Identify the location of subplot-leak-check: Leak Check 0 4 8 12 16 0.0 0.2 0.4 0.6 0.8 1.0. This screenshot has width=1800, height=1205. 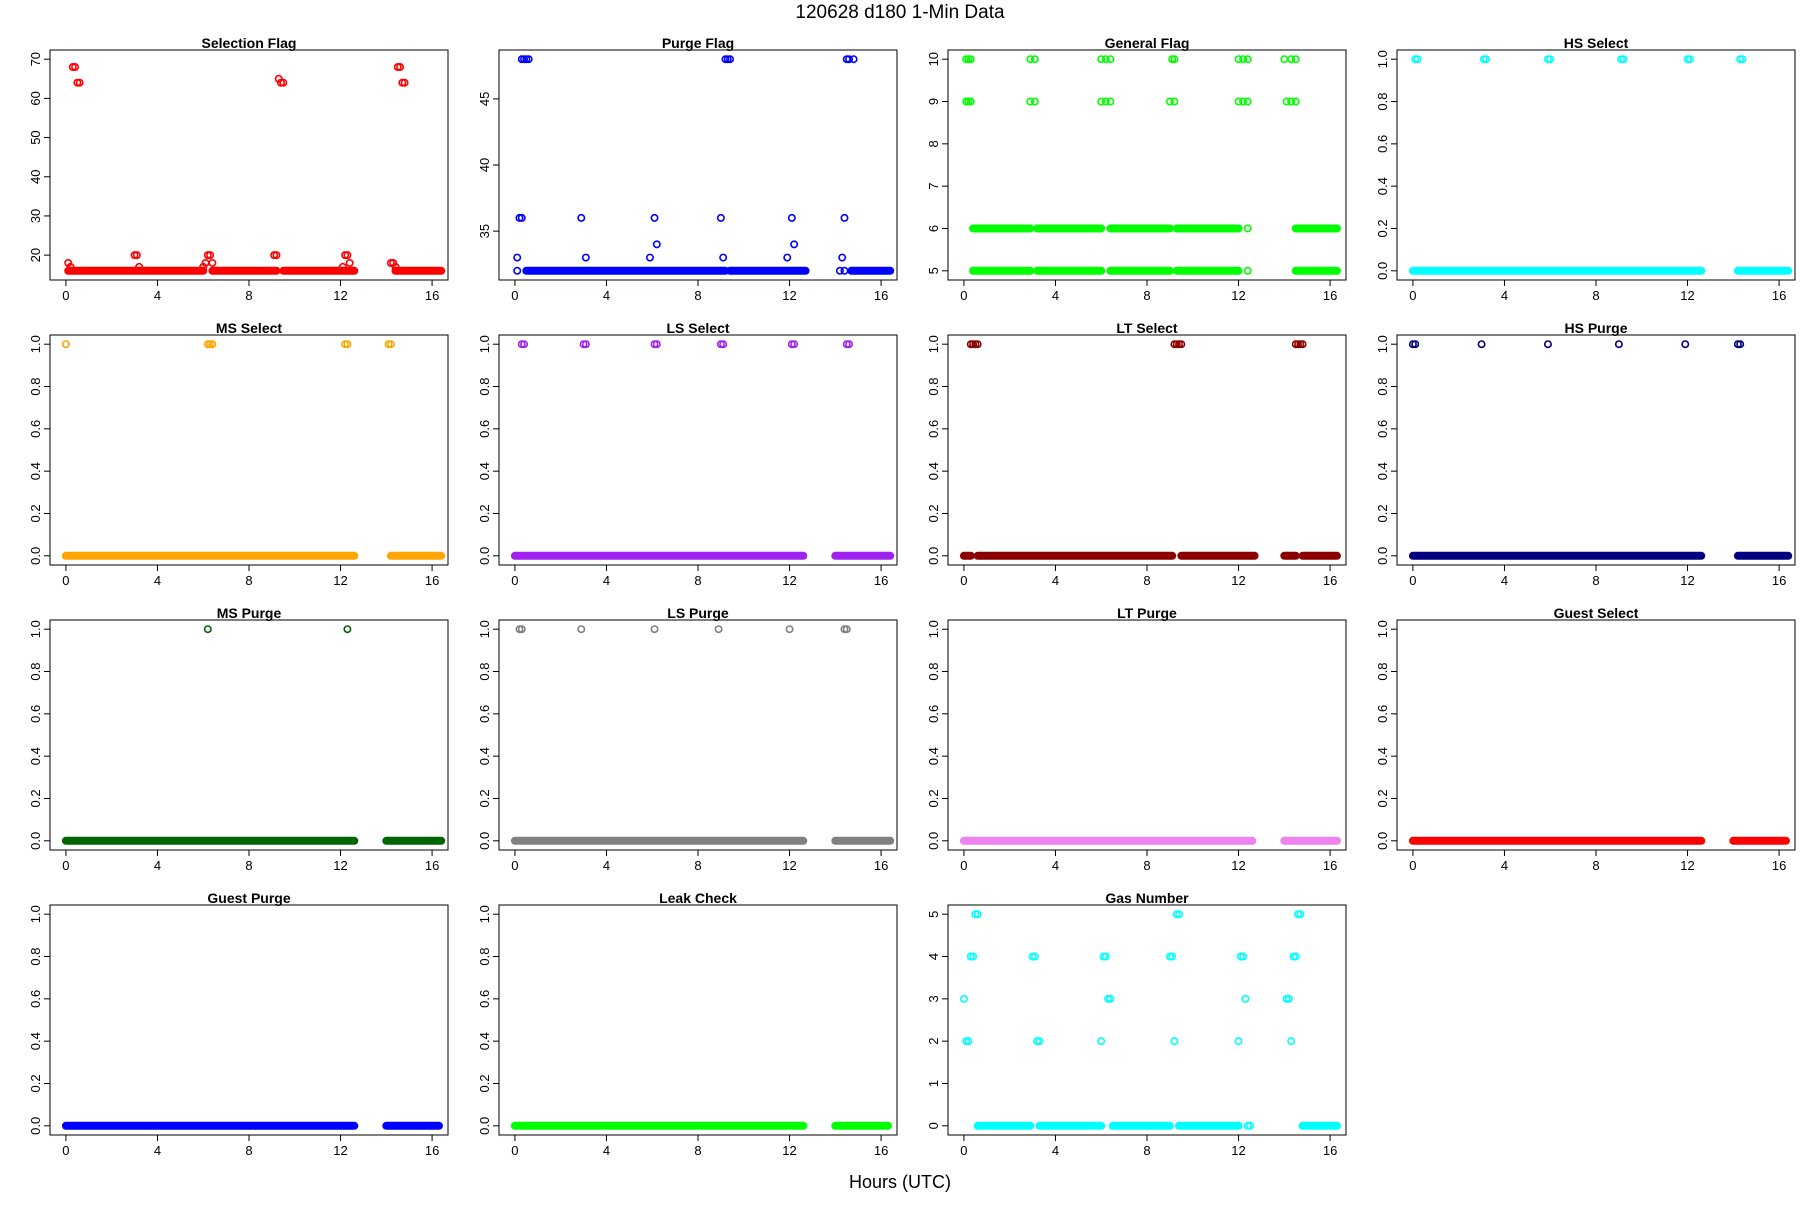
(687, 1024).